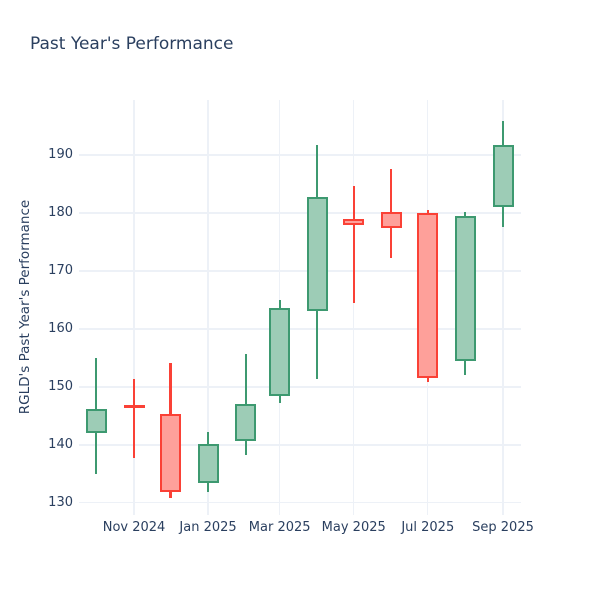  I want to click on candle-jul-2025, so click(428, 296).